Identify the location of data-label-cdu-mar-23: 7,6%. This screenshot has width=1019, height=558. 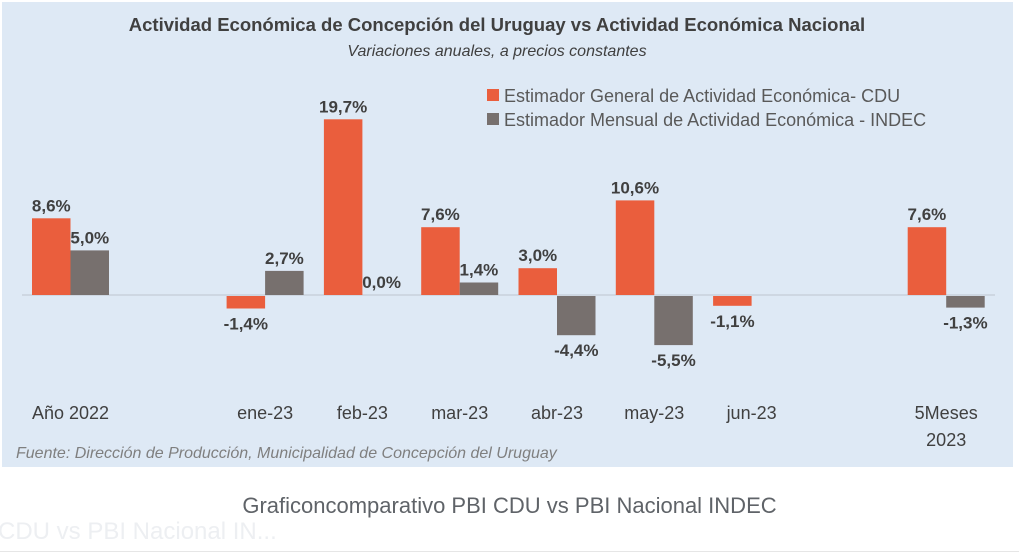
(440, 214).